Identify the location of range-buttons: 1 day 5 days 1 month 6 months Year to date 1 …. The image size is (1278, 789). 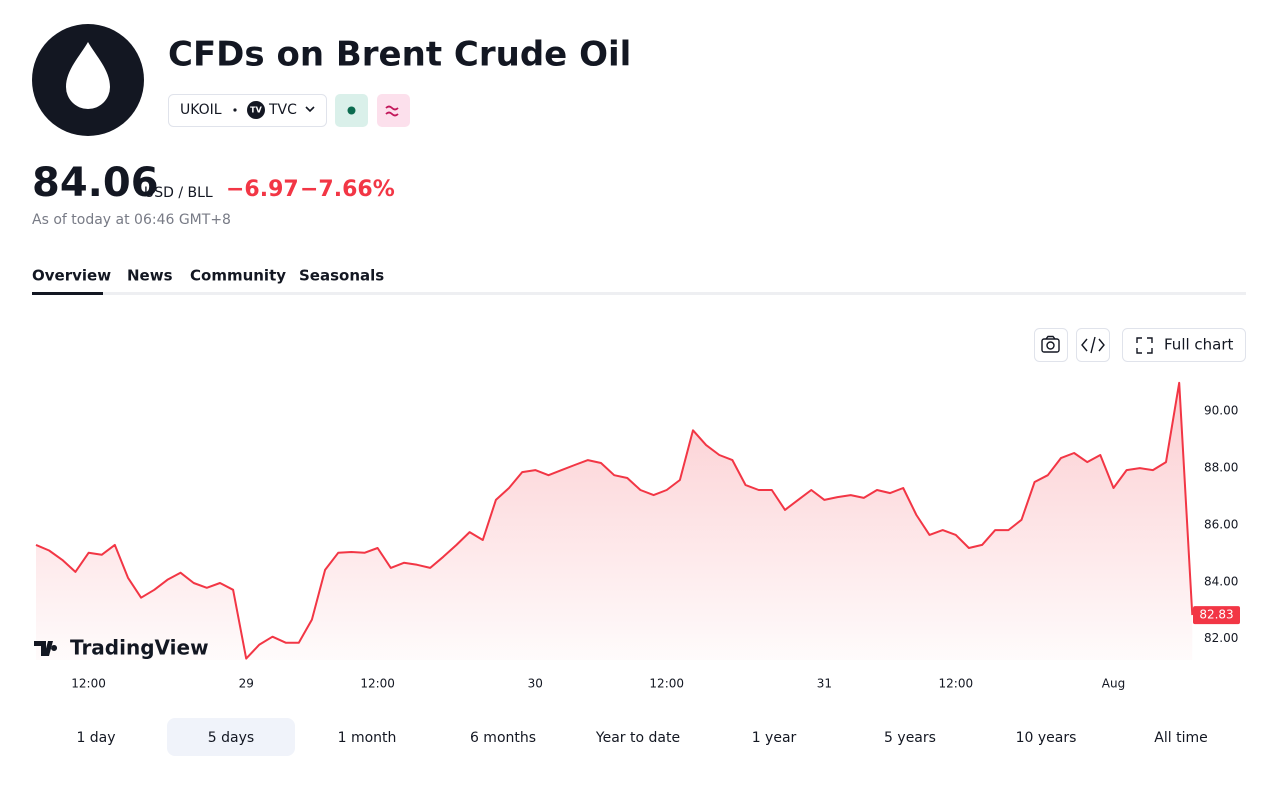
(642, 737).